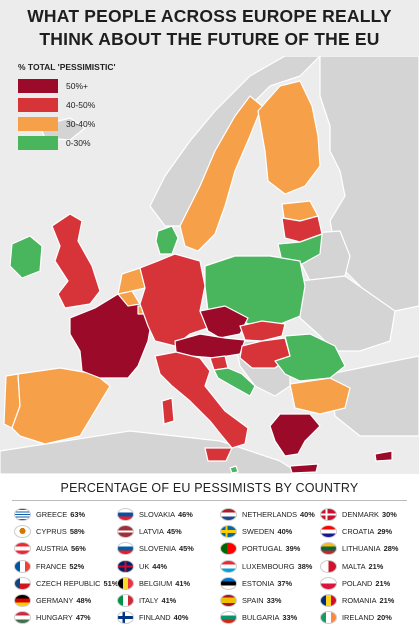  What do you see at coordinates (78, 549) in the screenshot?
I see `country-pct: 56%` at bounding box center [78, 549].